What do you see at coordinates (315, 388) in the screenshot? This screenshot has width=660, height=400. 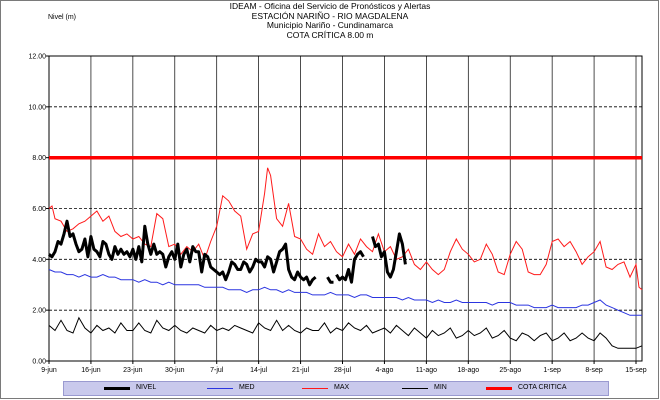 I see `legend-swatch-max` at bounding box center [315, 388].